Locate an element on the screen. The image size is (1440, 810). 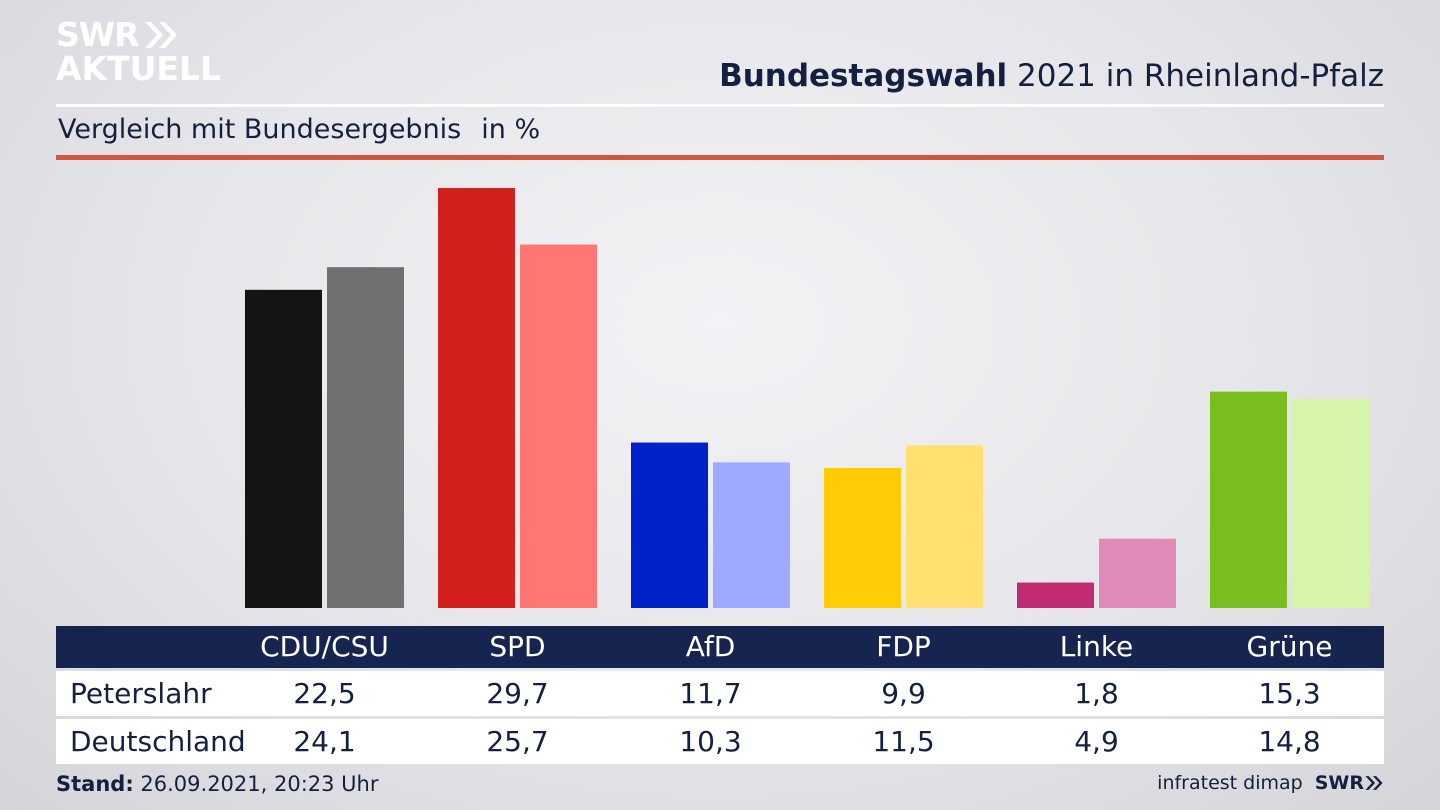
chart-subtitle: Vergleich mit Bundesergebnis in % is located at coordinates (299, 129).